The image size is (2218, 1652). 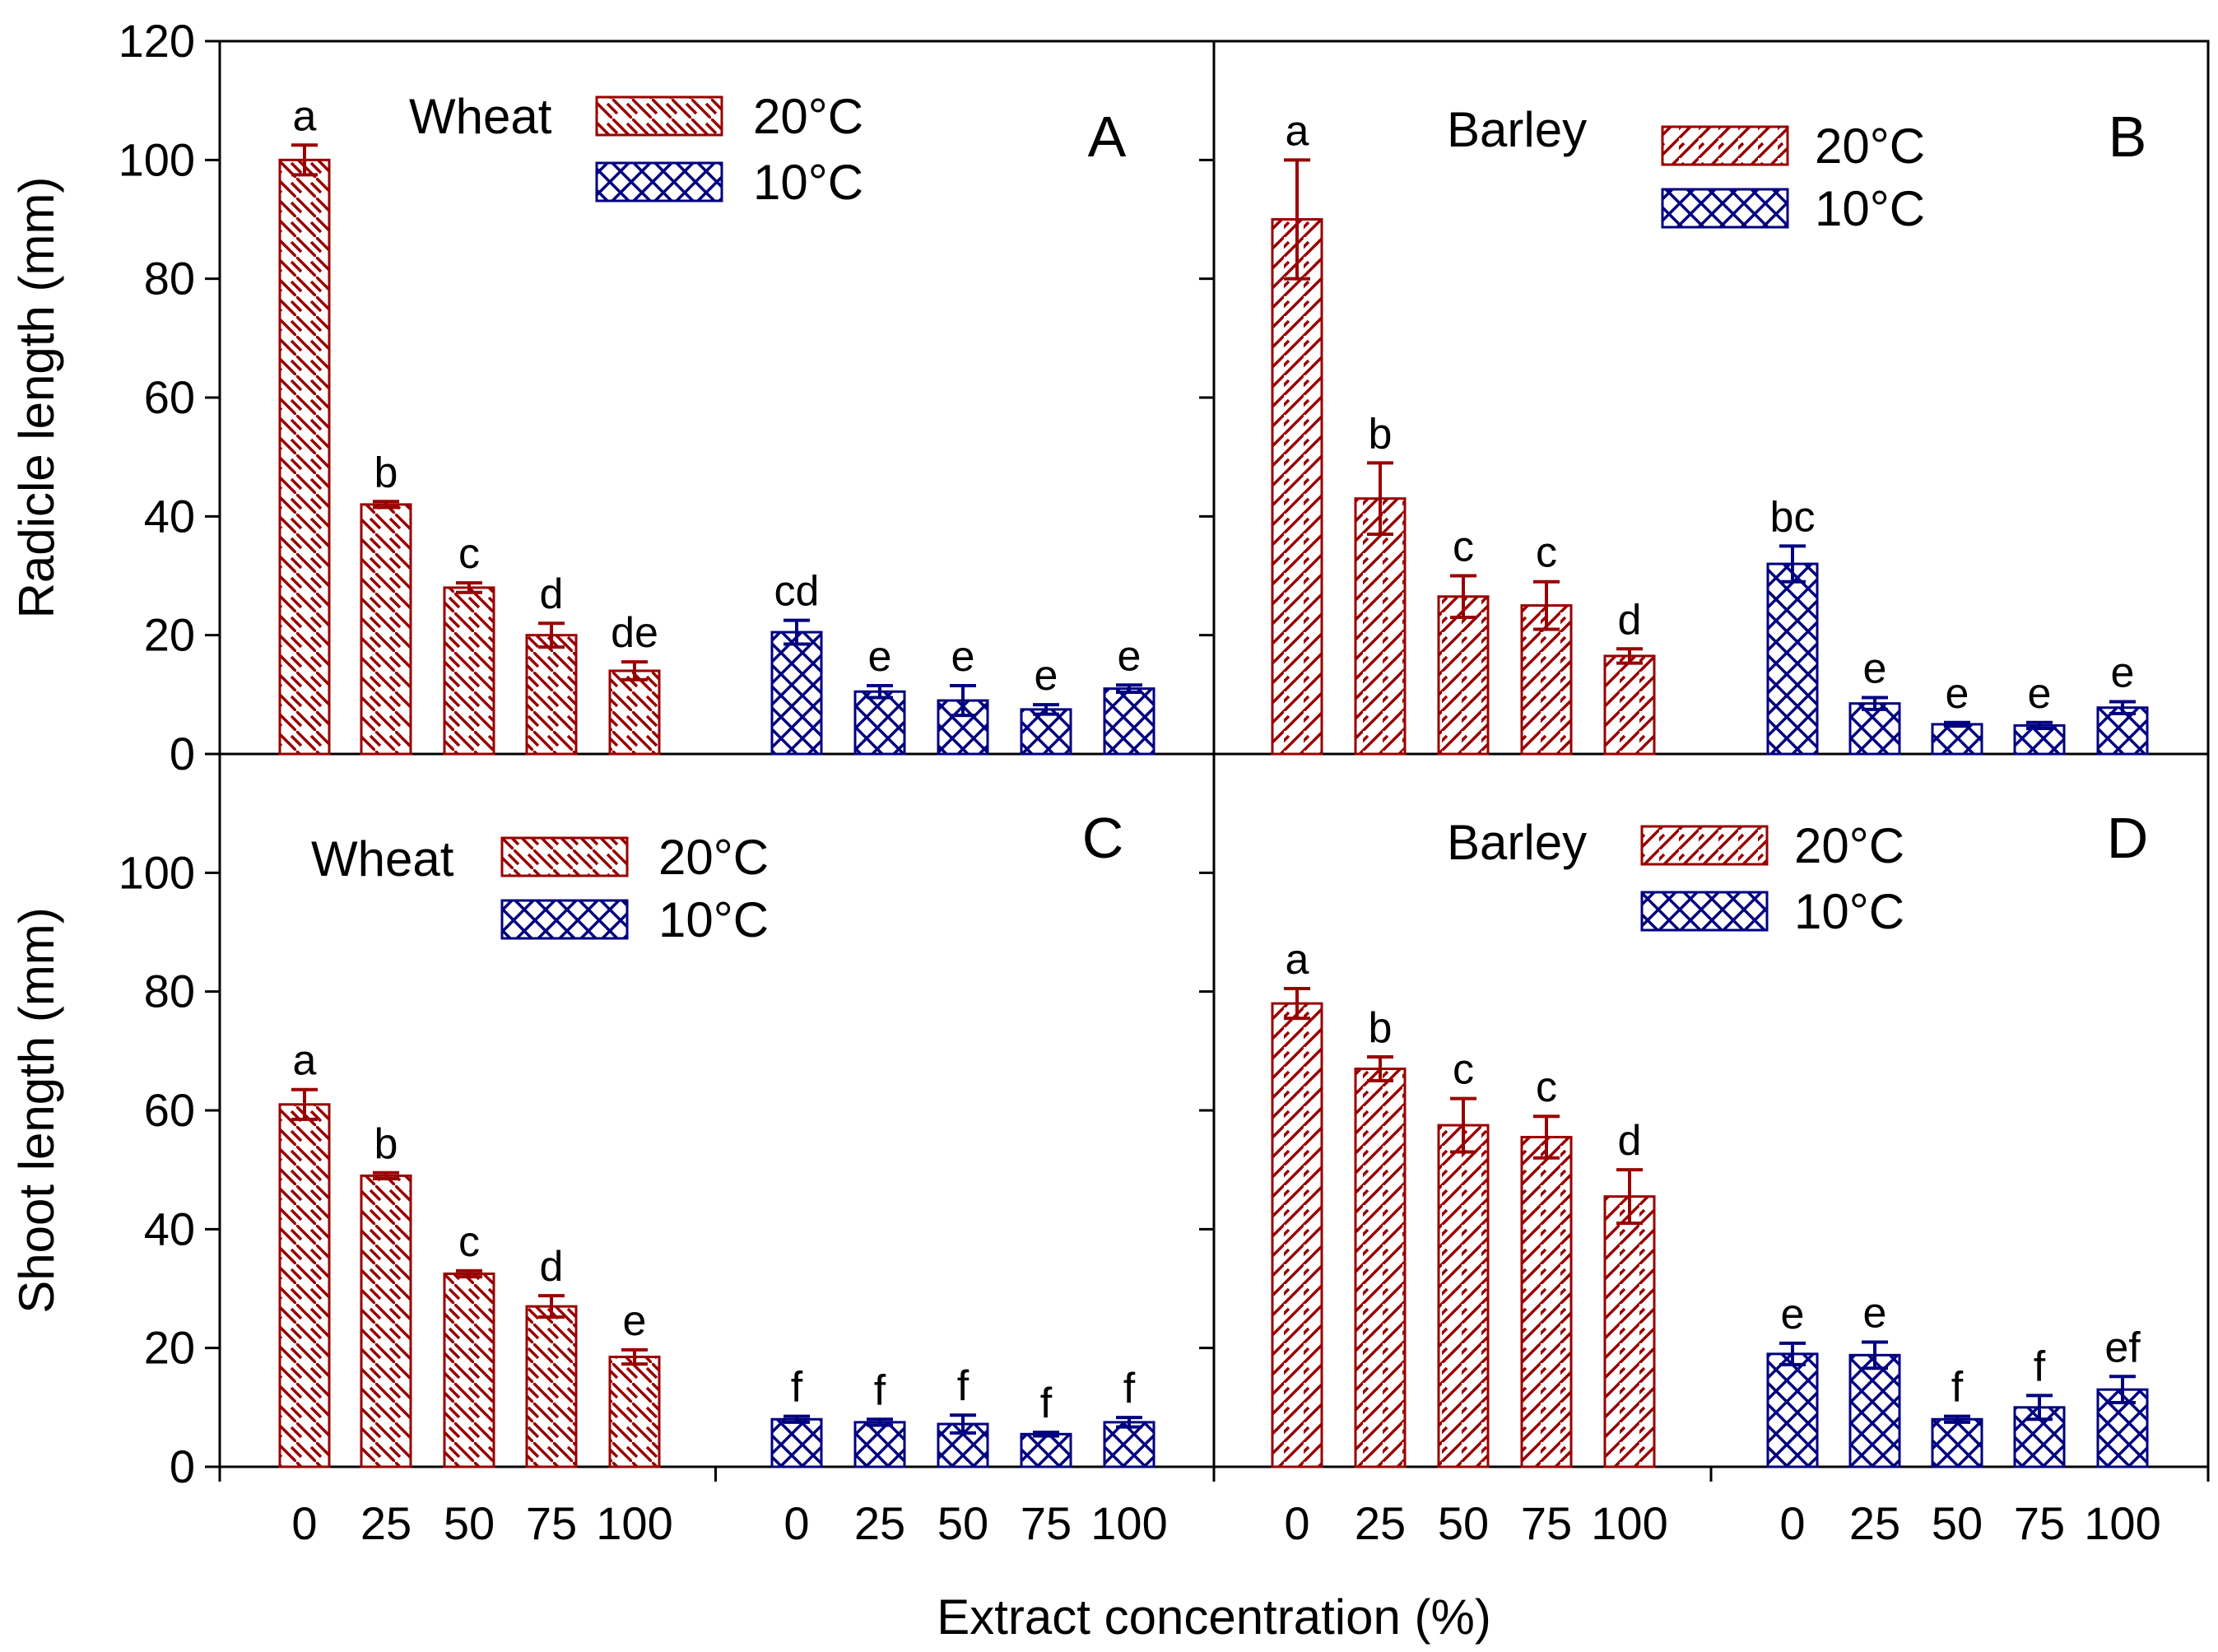 I want to click on panel-b: B Barley 20°C 10°C, so click(x=1796, y=169).